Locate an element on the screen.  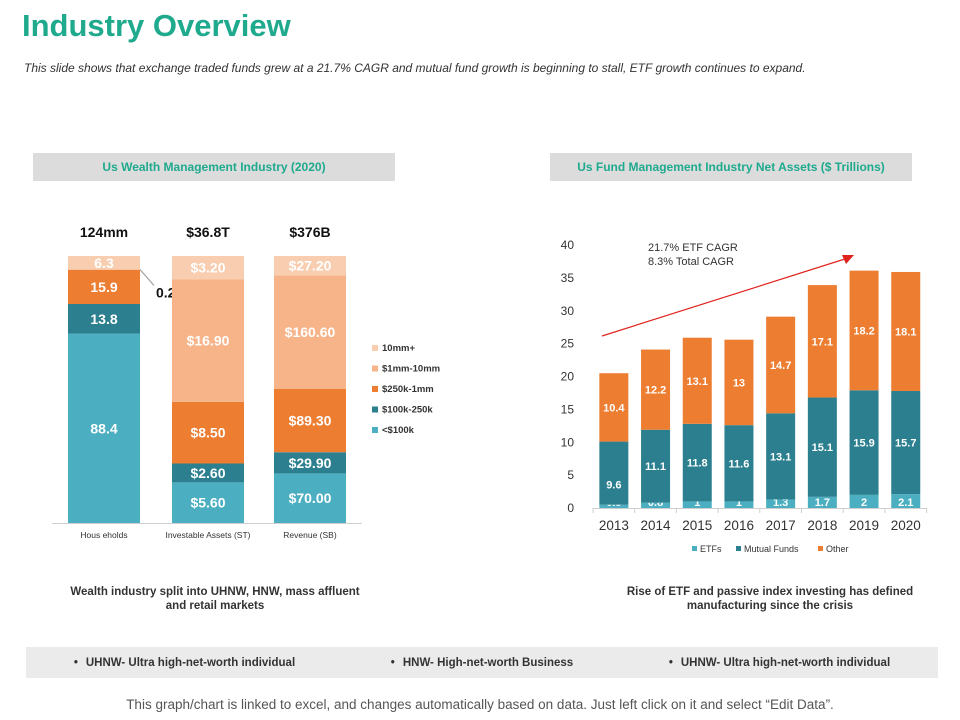
data-label: 14.7 is located at coordinates (780, 366).